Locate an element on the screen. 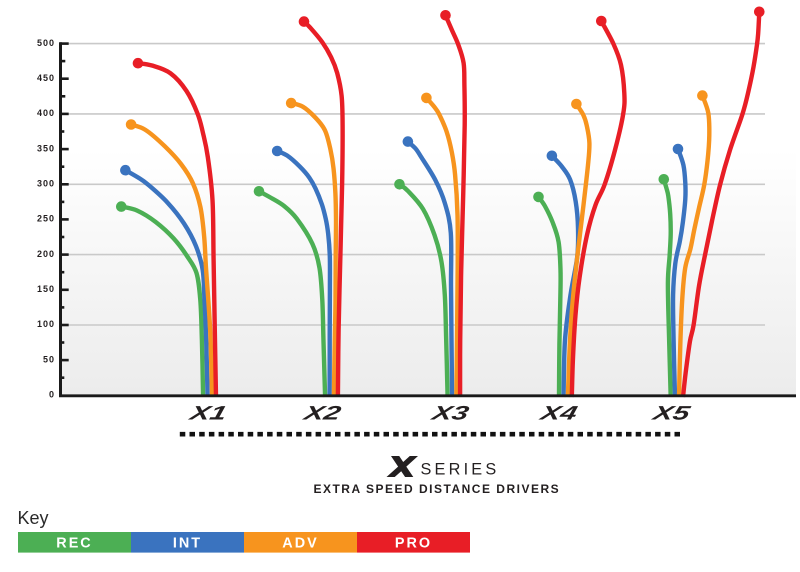  svg-text: X5 is located at coordinates (671, 413).